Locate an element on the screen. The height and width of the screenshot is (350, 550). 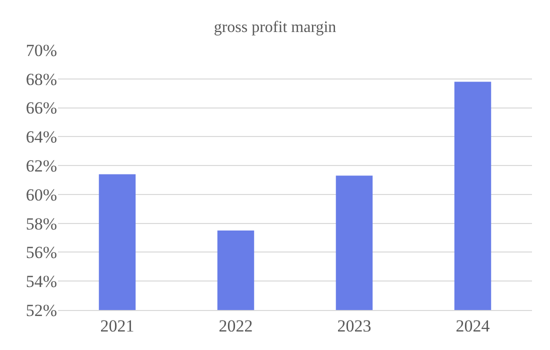
y-tick-label: 62% is located at coordinates (41, 166).